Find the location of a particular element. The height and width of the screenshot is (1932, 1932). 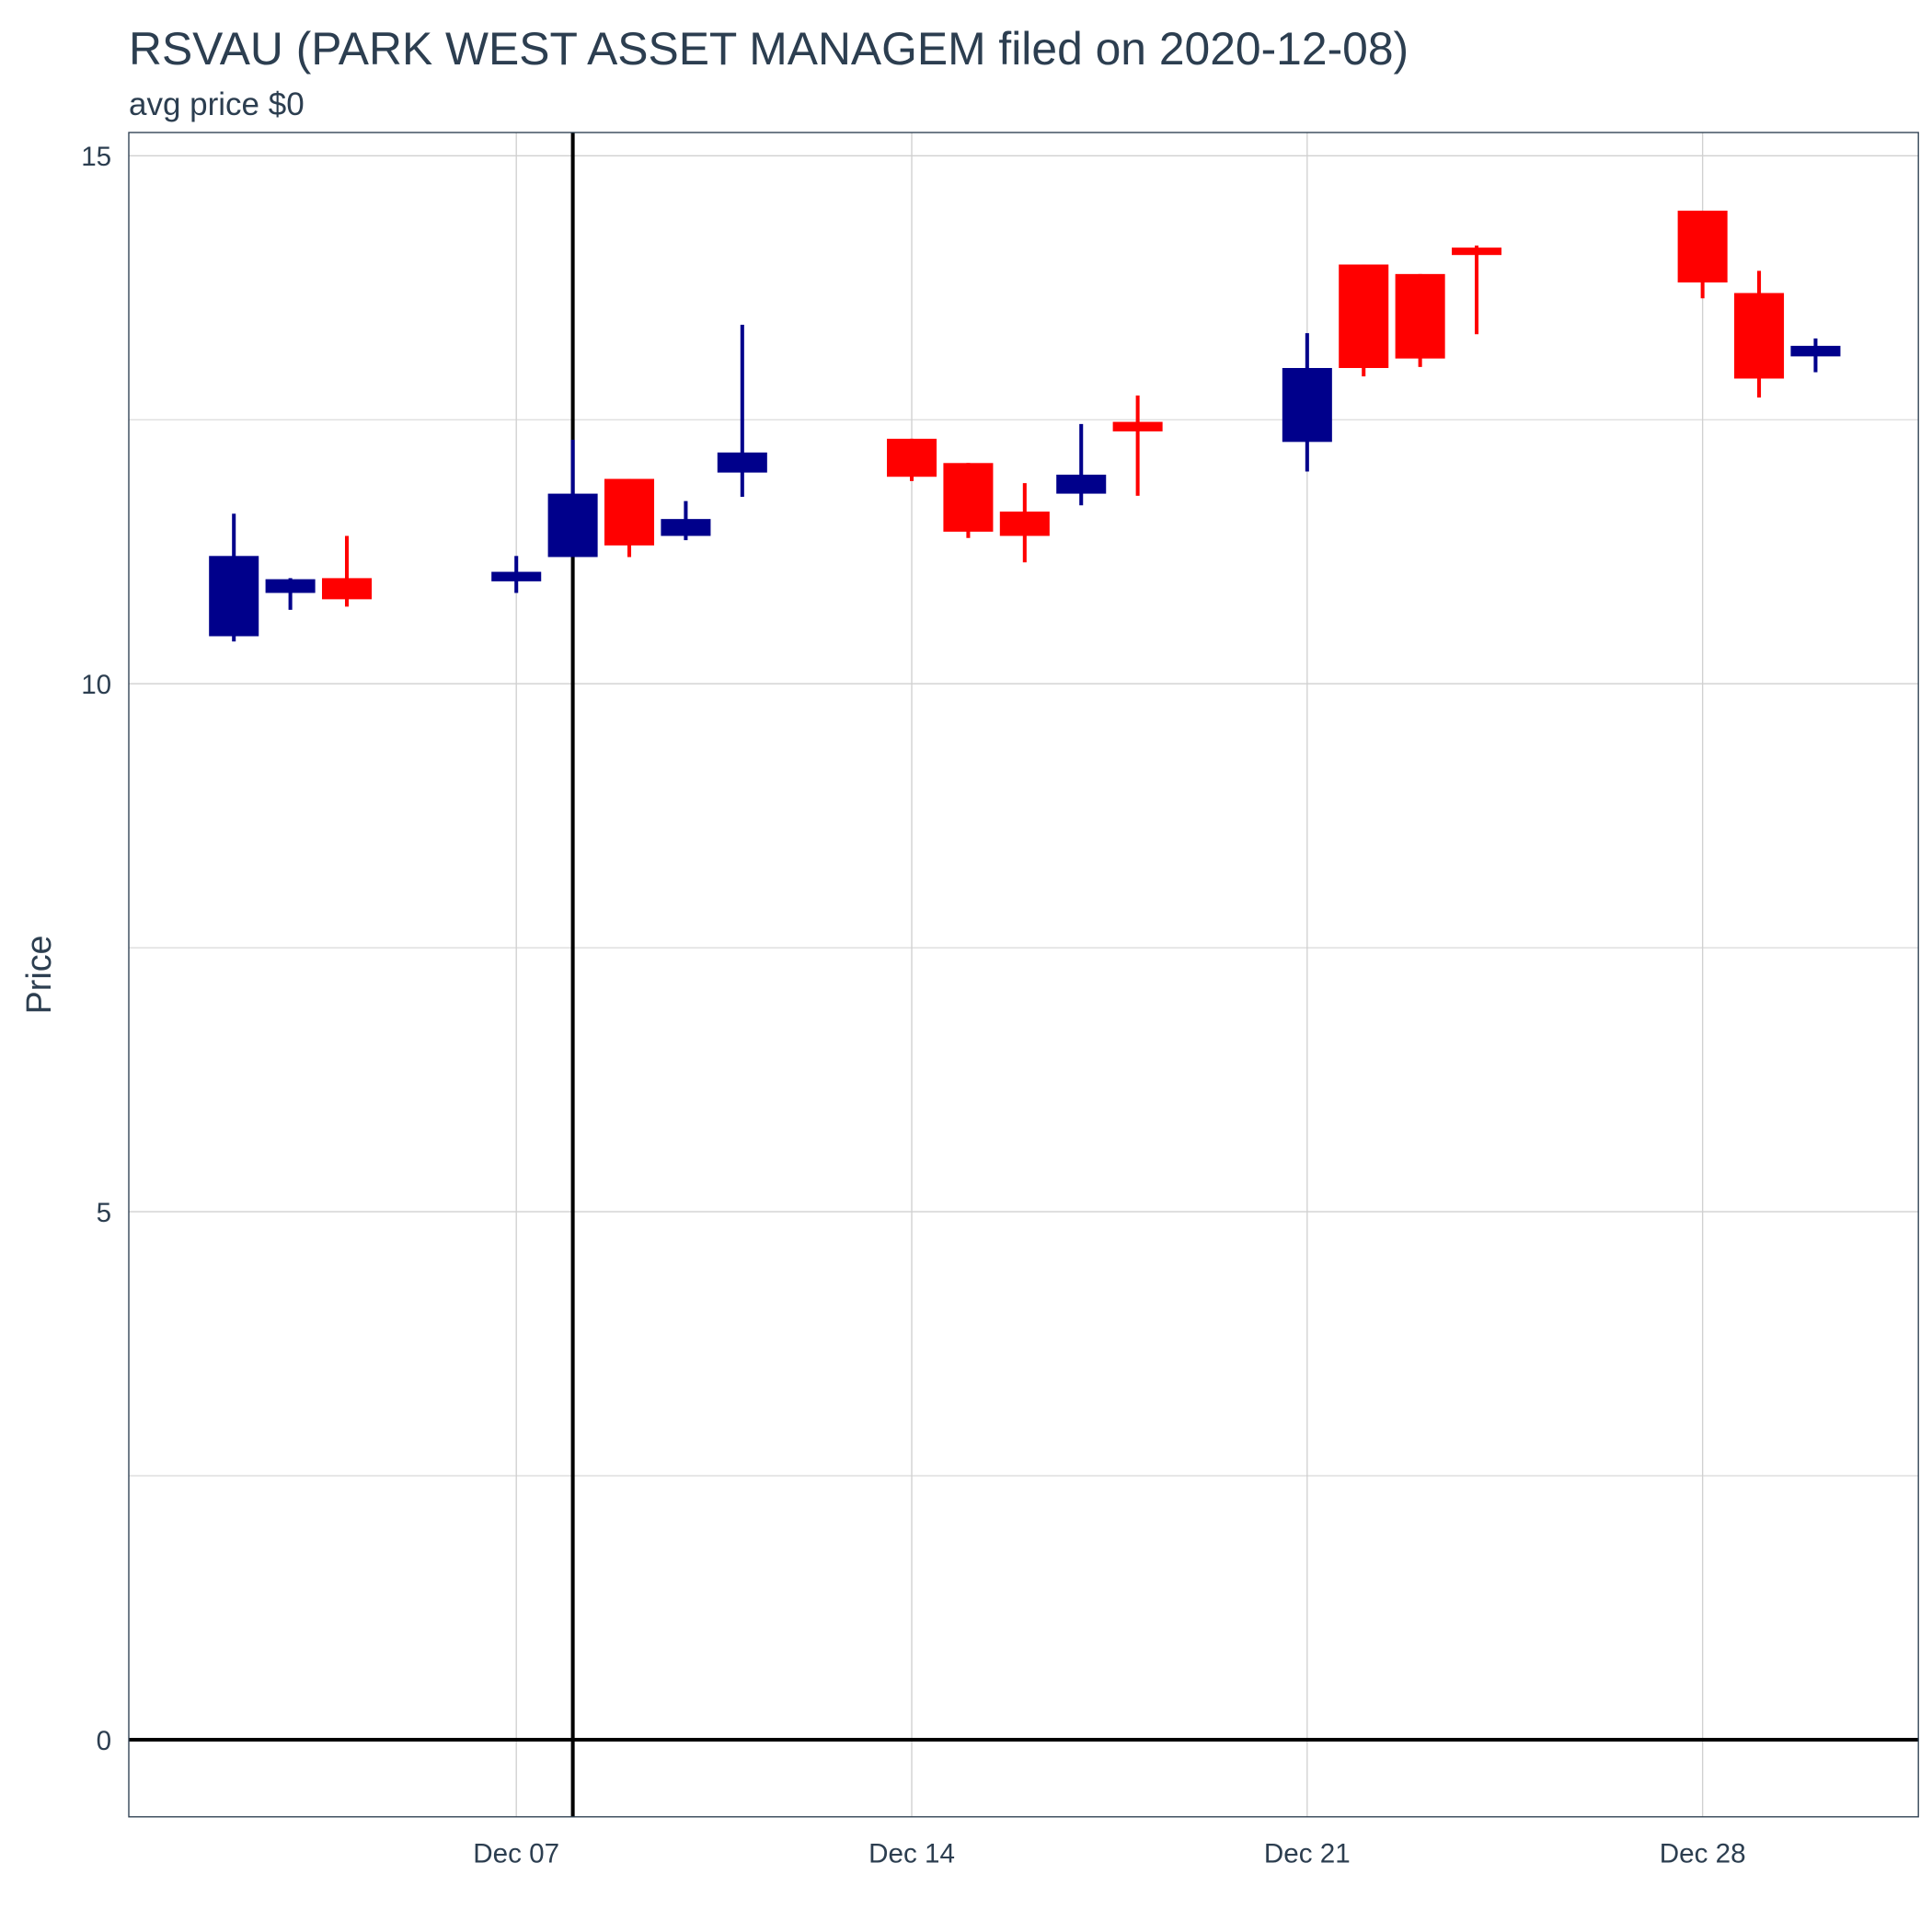

x-tick-label: Dec 14 is located at coordinates (911, 1854).